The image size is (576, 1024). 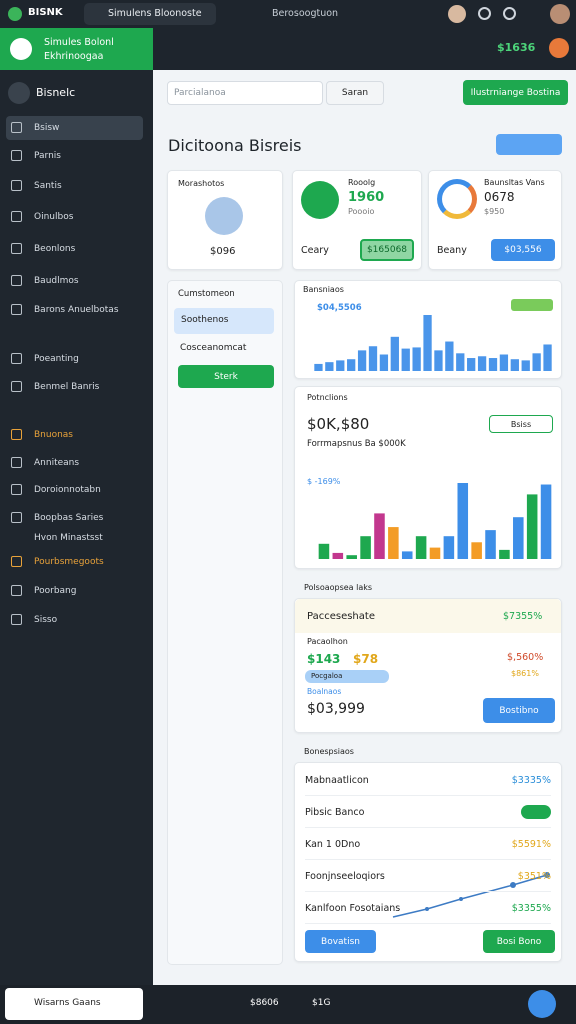 I want to click on summary-head-value: $7355%, so click(x=523, y=616).